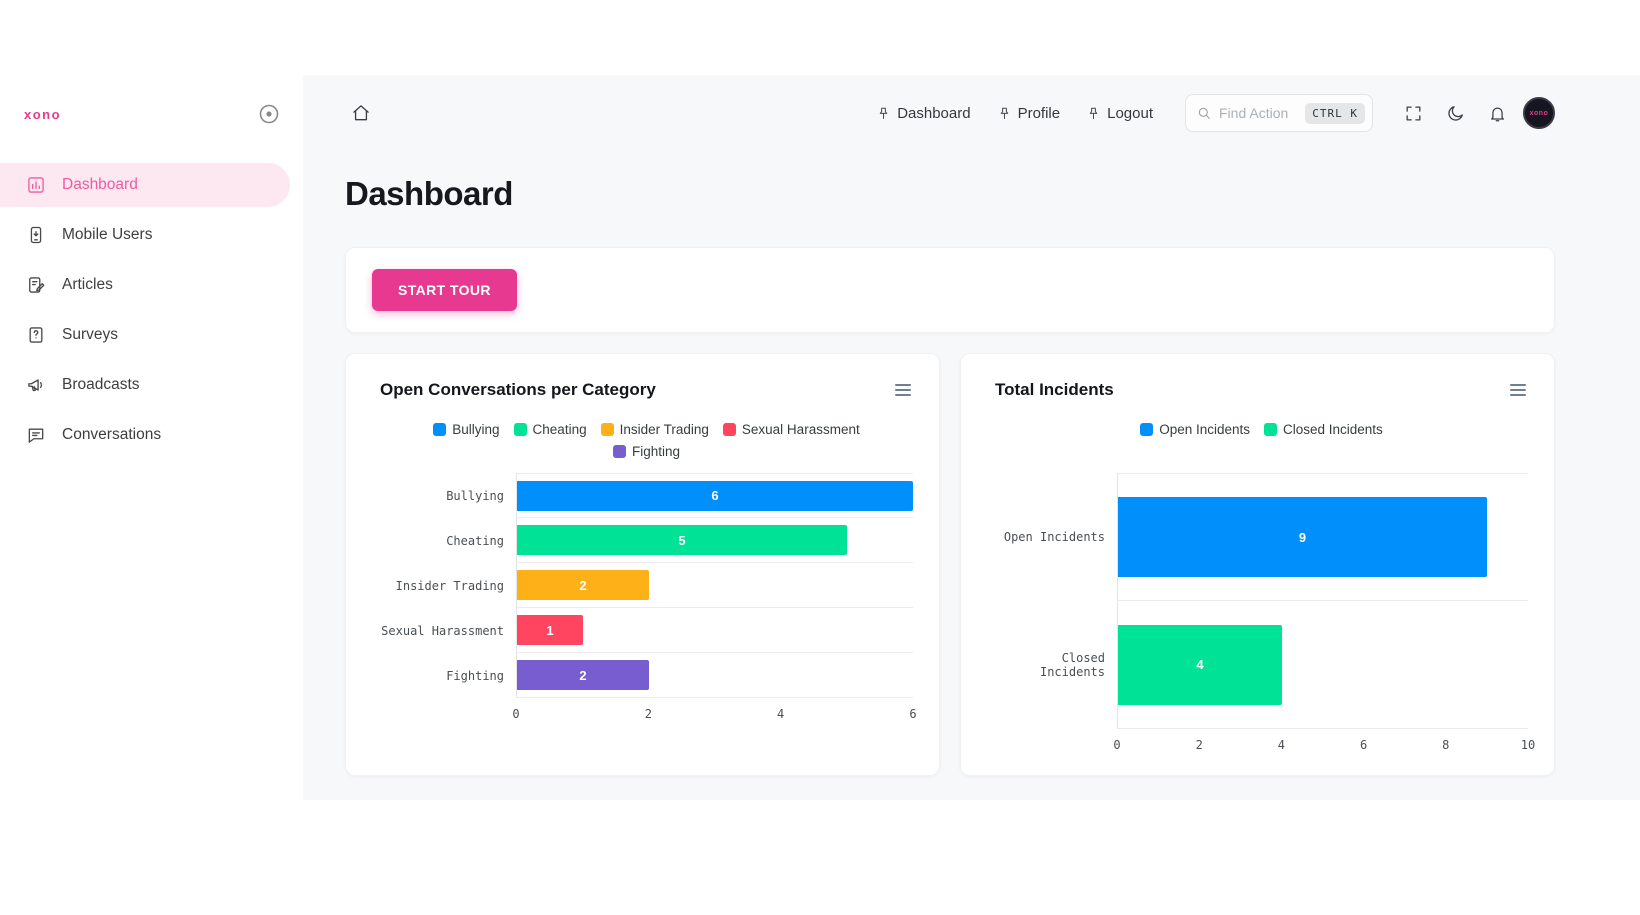 This screenshot has width=1640, height=915. What do you see at coordinates (550, 429) in the screenshot?
I see `legend-item: Cheating` at bounding box center [550, 429].